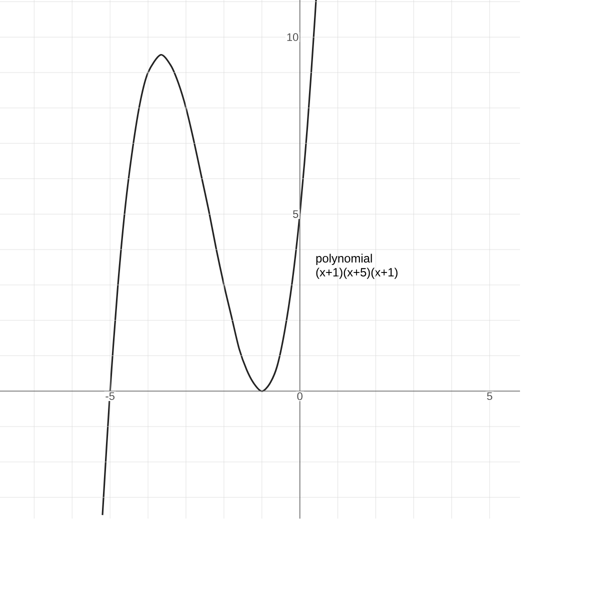  What do you see at coordinates (344, 259) in the screenshot?
I see `annotation: polynomial` at bounding box center [344, 259].